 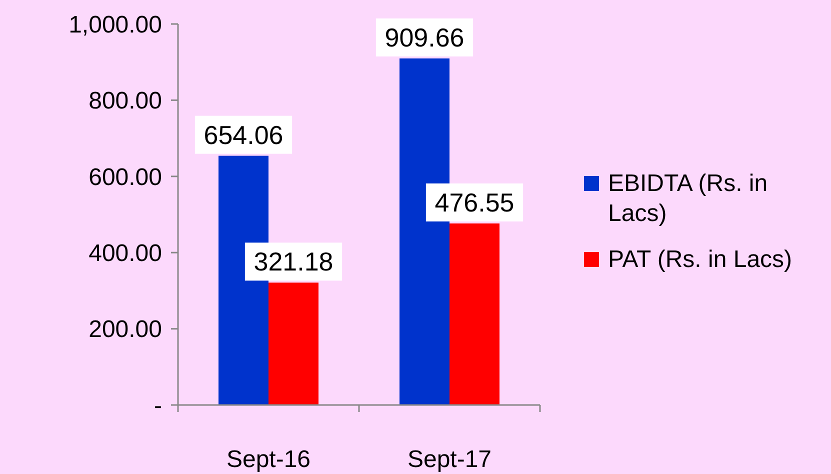 What do you see at coordinates (424, 37) in the screenshot?
I see `data-label: 909.66` at bounding box center [424, 37].